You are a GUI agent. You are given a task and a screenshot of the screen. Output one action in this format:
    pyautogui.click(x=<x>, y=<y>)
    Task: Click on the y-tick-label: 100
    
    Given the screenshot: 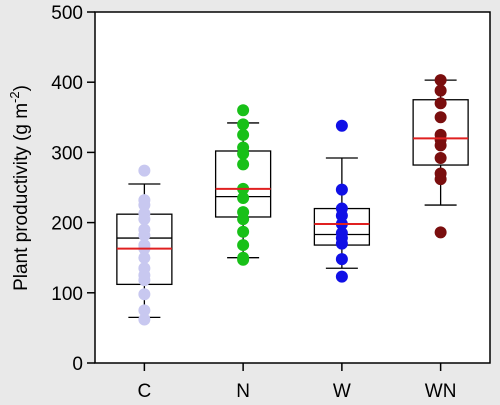 What is the action you would take?
    pyautogui.click(x=67, y=294)
    